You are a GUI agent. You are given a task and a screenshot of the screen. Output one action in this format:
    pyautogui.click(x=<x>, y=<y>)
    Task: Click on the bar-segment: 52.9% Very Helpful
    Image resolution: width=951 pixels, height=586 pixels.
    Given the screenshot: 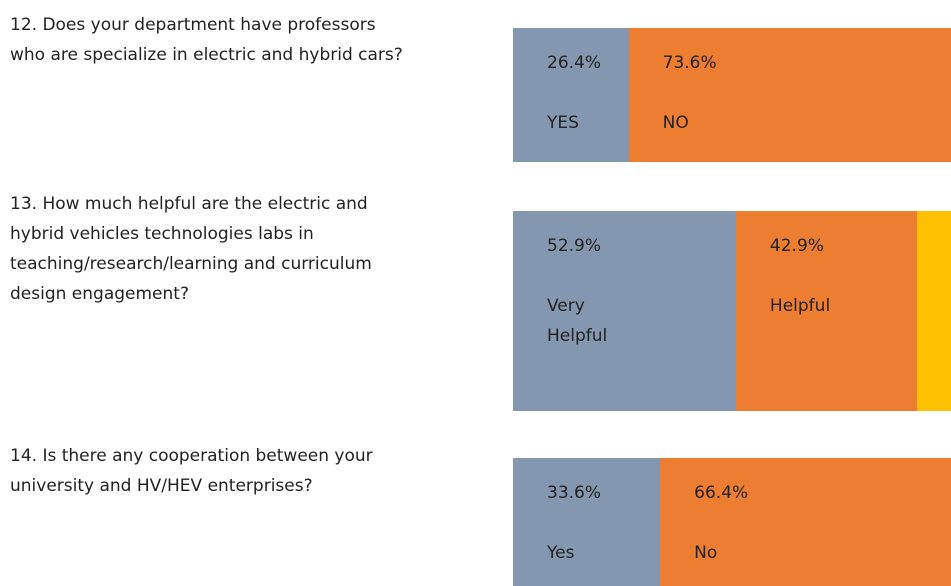 What is the action you would take?
    pyautogui.click(x=624, y=311)
    